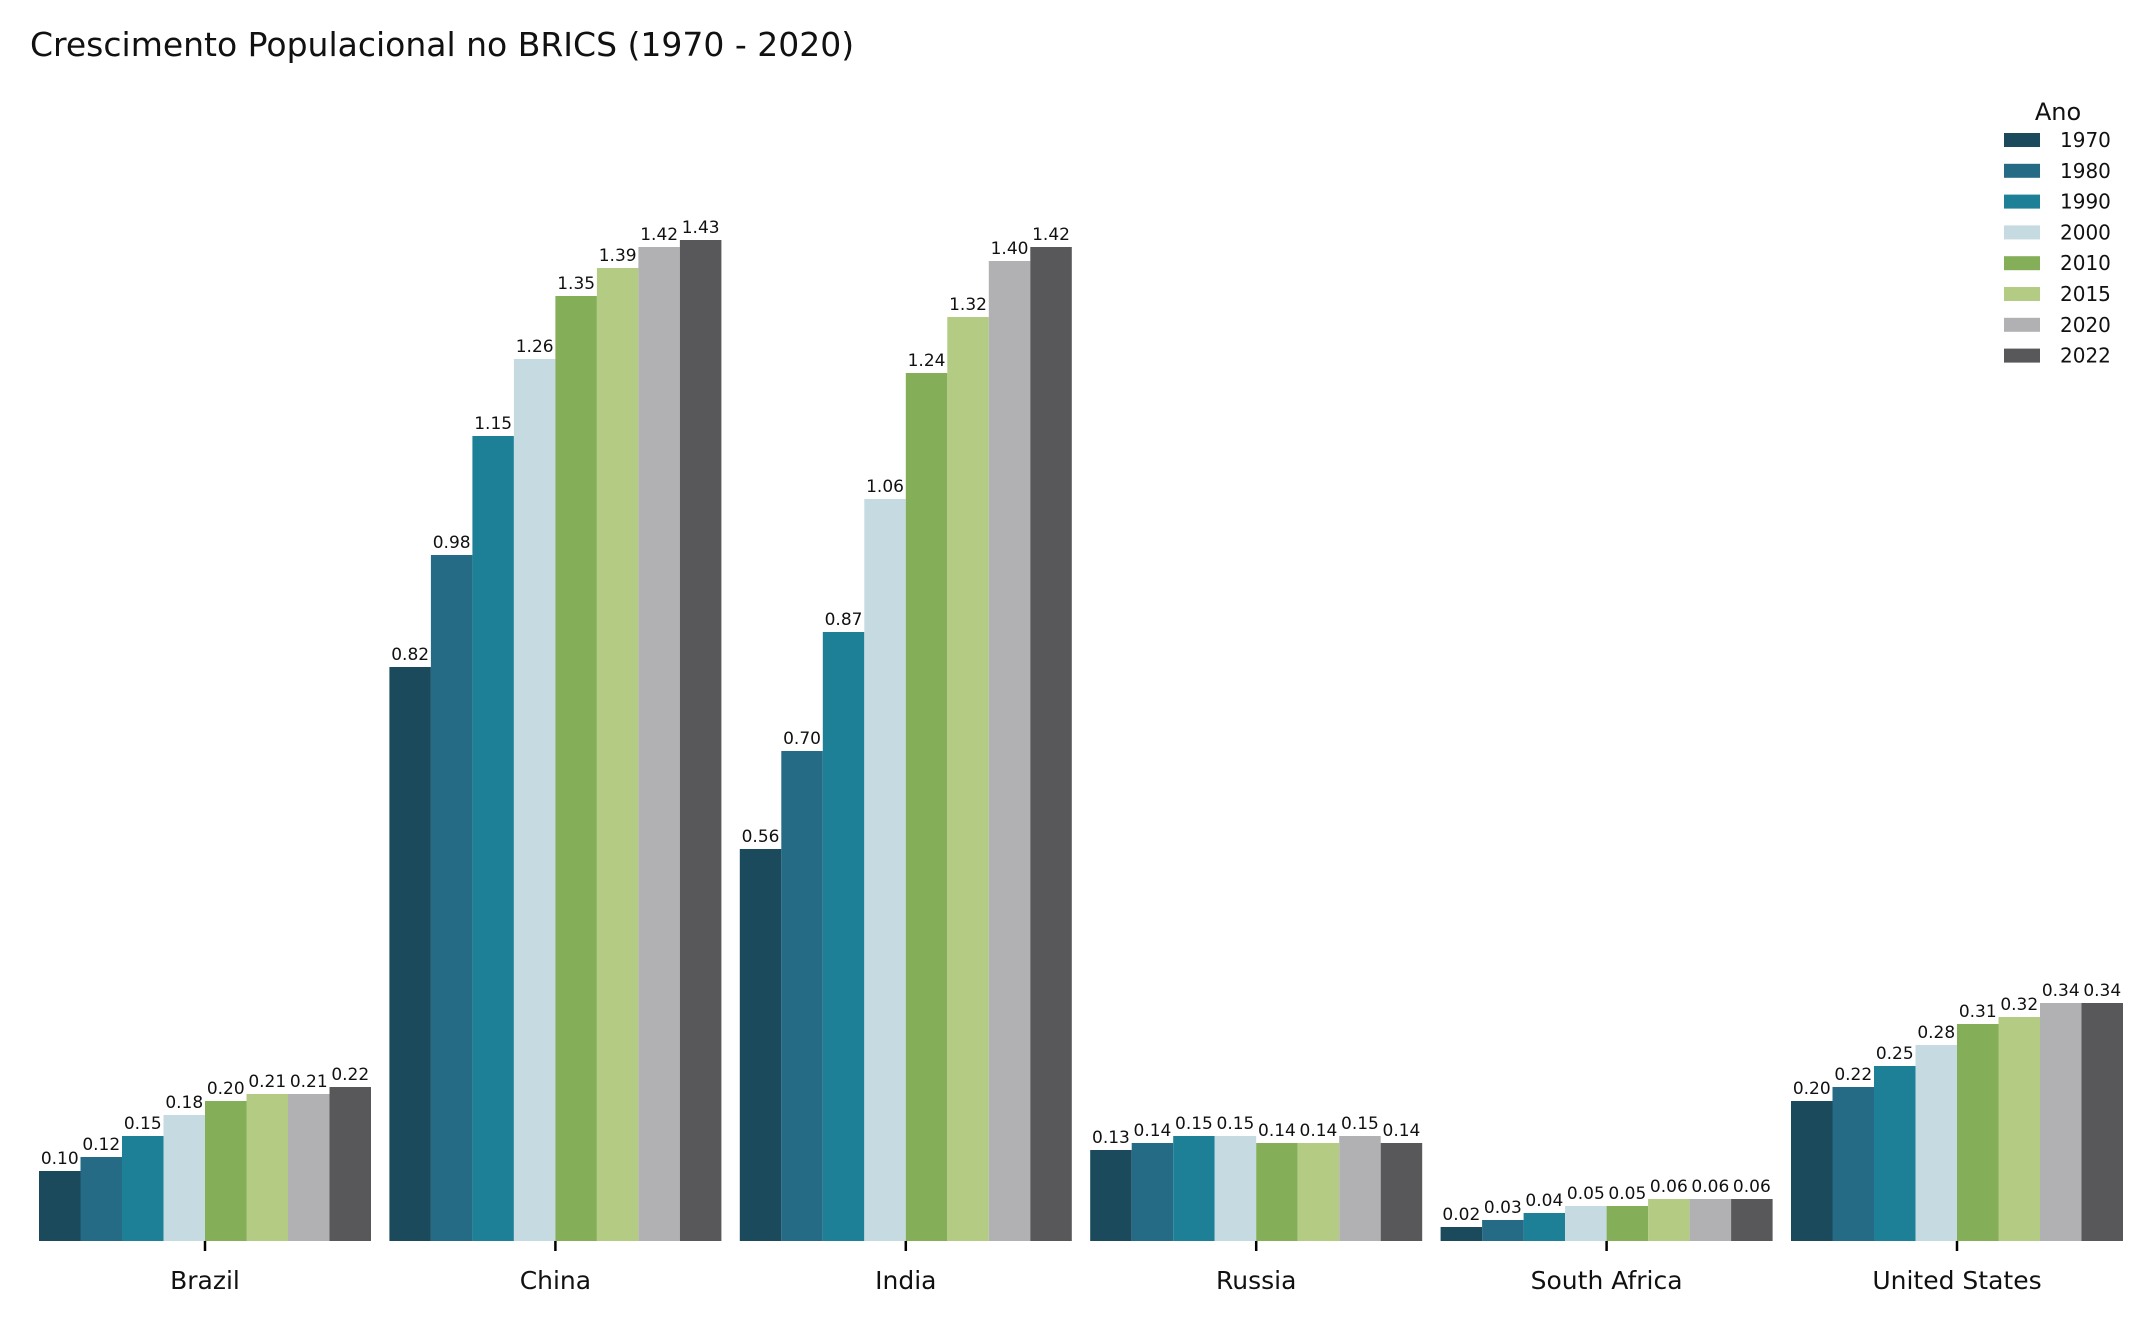 The height and width of the screenshot is (1319, 2152). I want to click on value-label-brazil-1980: 0.12, so click(101, 1145).